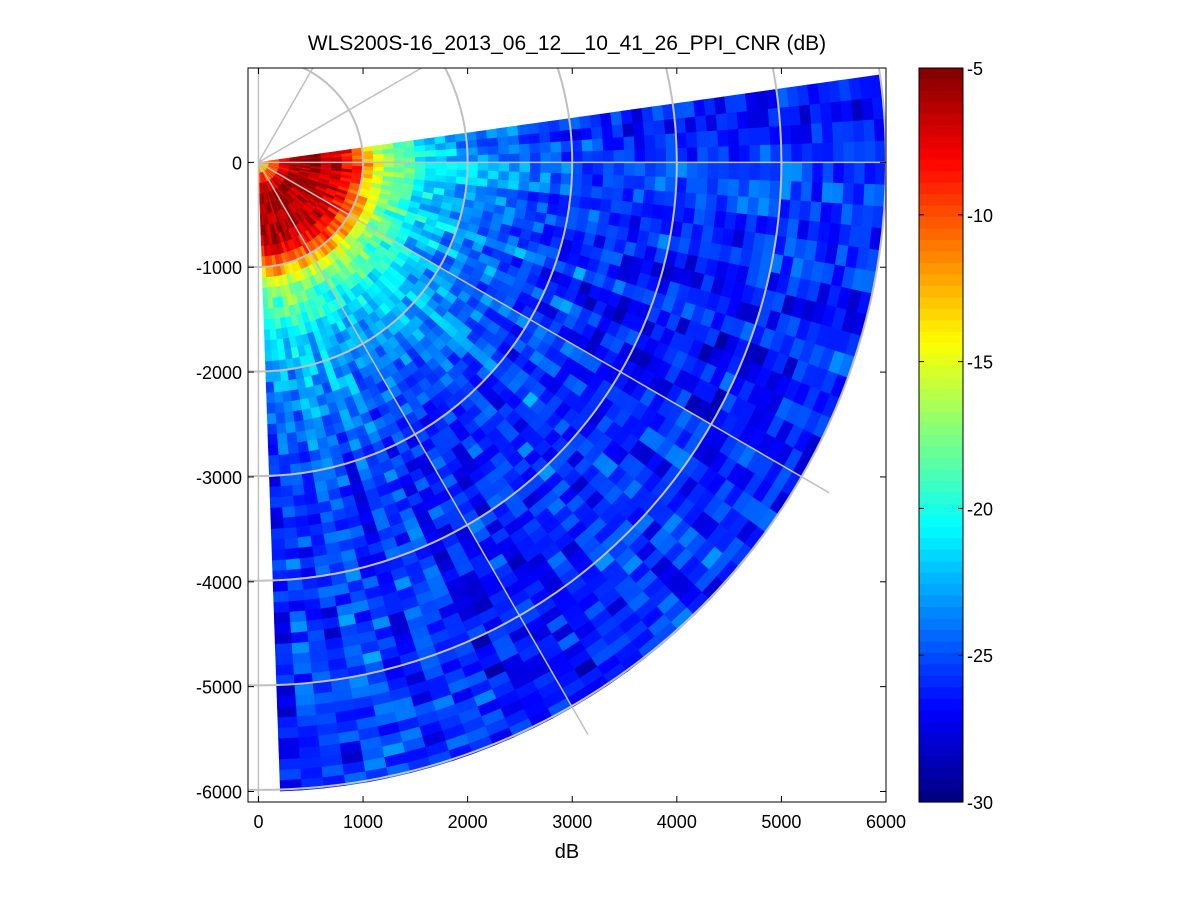 The image size is (1201, 901). Describe the element at coordinates (980, 803) in the screenshot. I see `colorbar-tick-label: -30` at that location.